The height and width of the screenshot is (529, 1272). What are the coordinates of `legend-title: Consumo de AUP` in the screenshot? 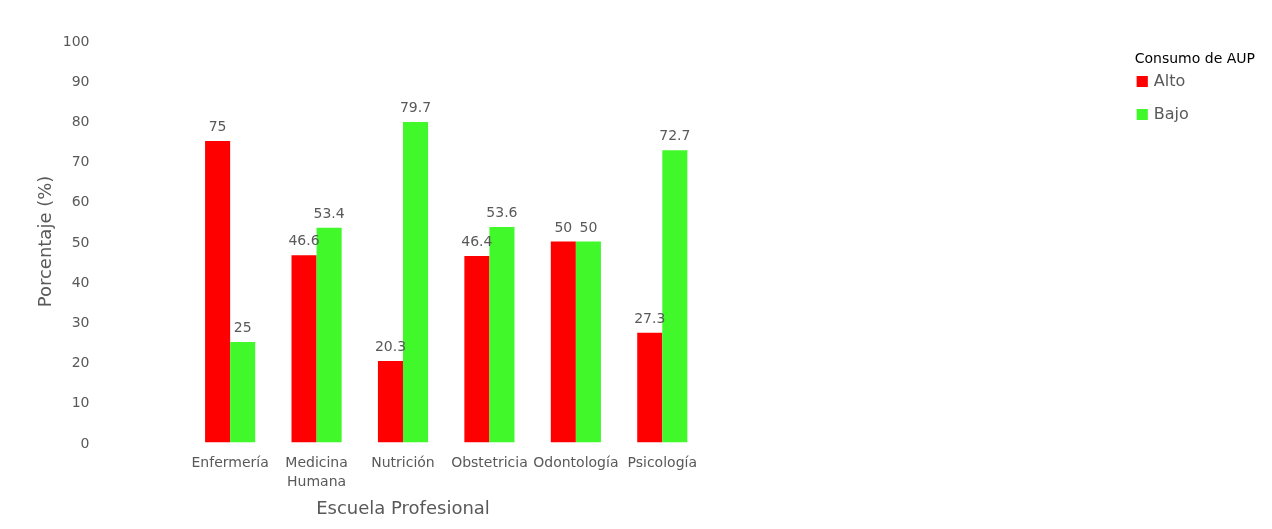 It's located at (1194, 58).